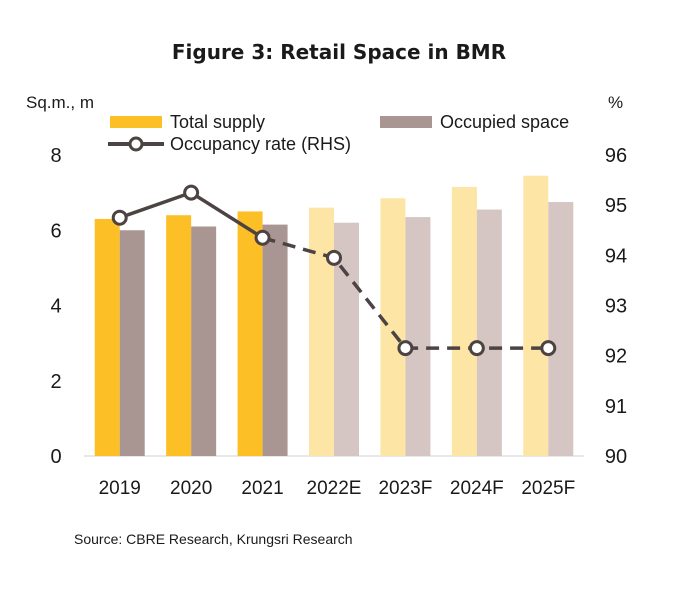 The image size is (679, 595). I want to click on right-tick-label: 94, so click(616, 256).